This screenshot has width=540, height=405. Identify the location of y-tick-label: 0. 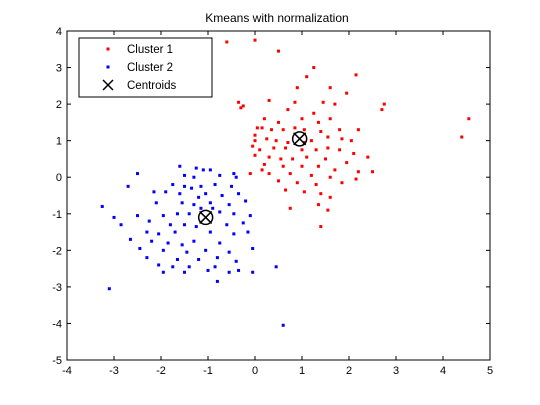
(59, 178).